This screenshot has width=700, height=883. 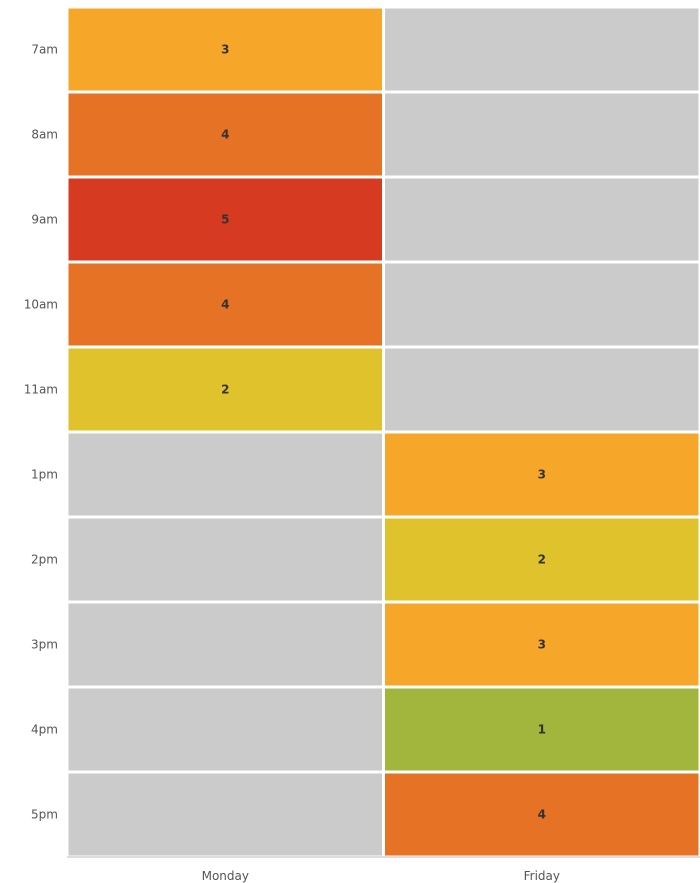 I want to click on cell-value-label: 5, so click(x=225, y=220).